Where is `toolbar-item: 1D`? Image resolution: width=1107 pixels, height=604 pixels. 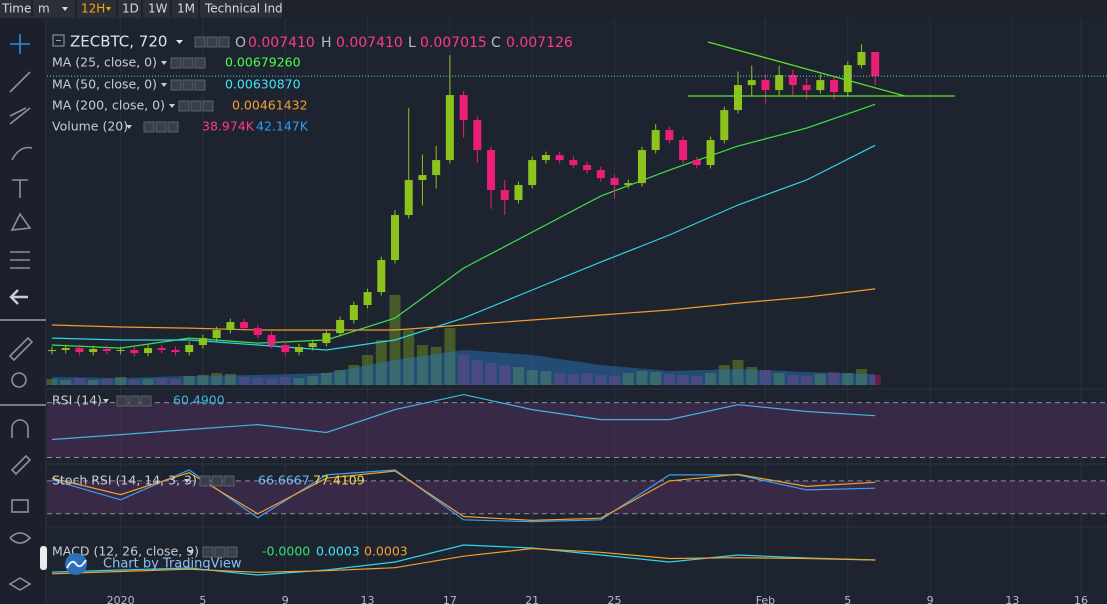
toolbar-item: 1D is located at coordinates (130, 9).